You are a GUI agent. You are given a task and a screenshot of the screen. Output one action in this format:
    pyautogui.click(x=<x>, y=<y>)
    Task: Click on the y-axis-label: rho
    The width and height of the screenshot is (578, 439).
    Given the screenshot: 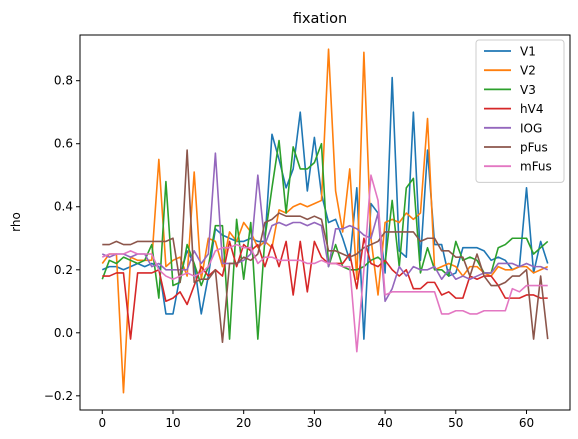 What is the action you would take?
    pyautogui.click(x=16, y=222)
    